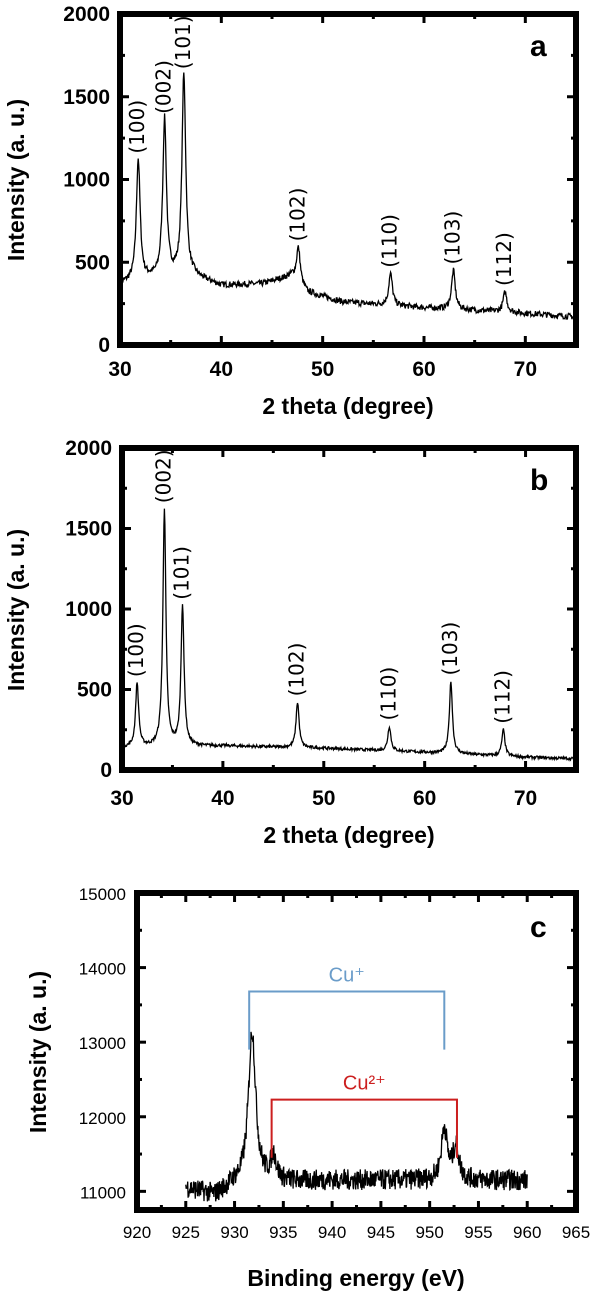 This screenshot has height=1297, width=596. What do you see at coordinates (356, 1232) in the screenshot?
I see `panel-c-x-tick-labels: 920 925 930 935 940 945 950 955 960 965` at bounding box center [356, 1232].